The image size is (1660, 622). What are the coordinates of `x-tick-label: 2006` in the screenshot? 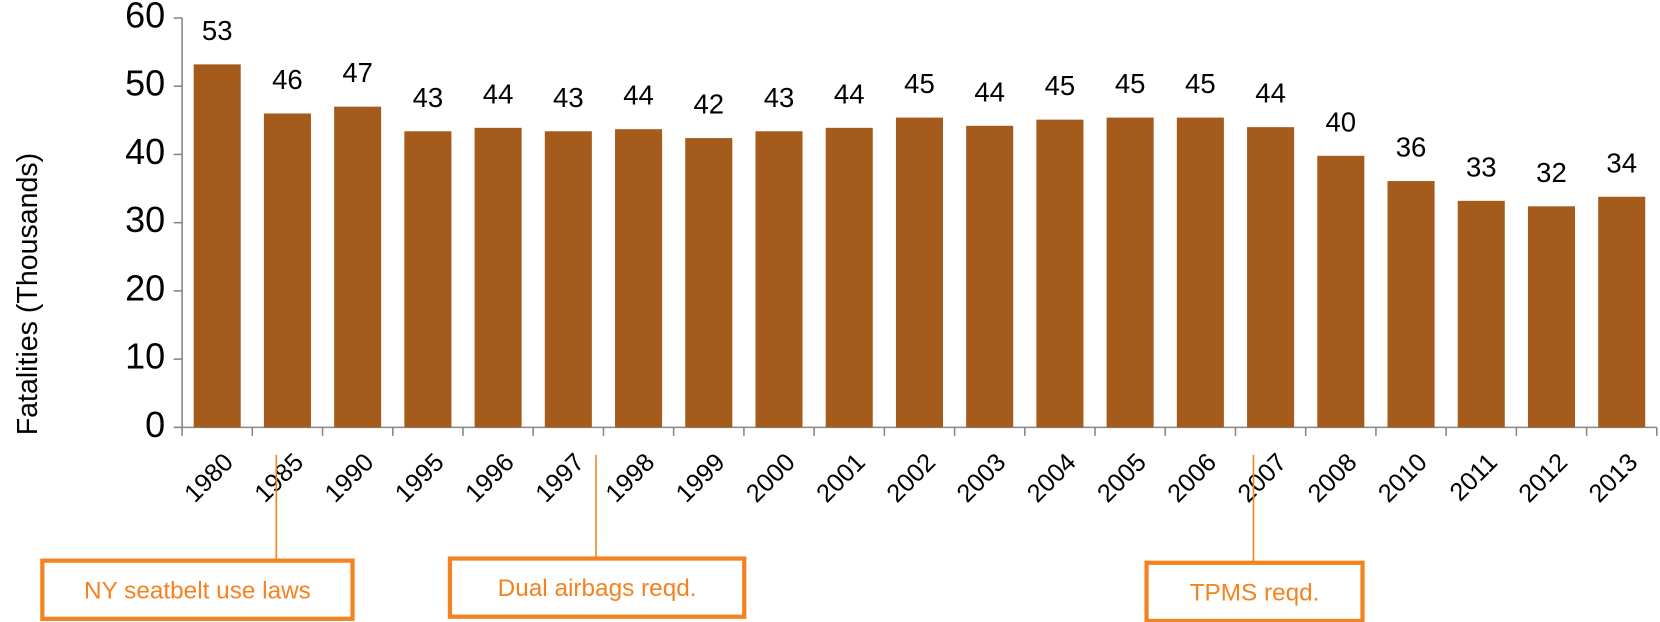 It's located at (1192, 478).